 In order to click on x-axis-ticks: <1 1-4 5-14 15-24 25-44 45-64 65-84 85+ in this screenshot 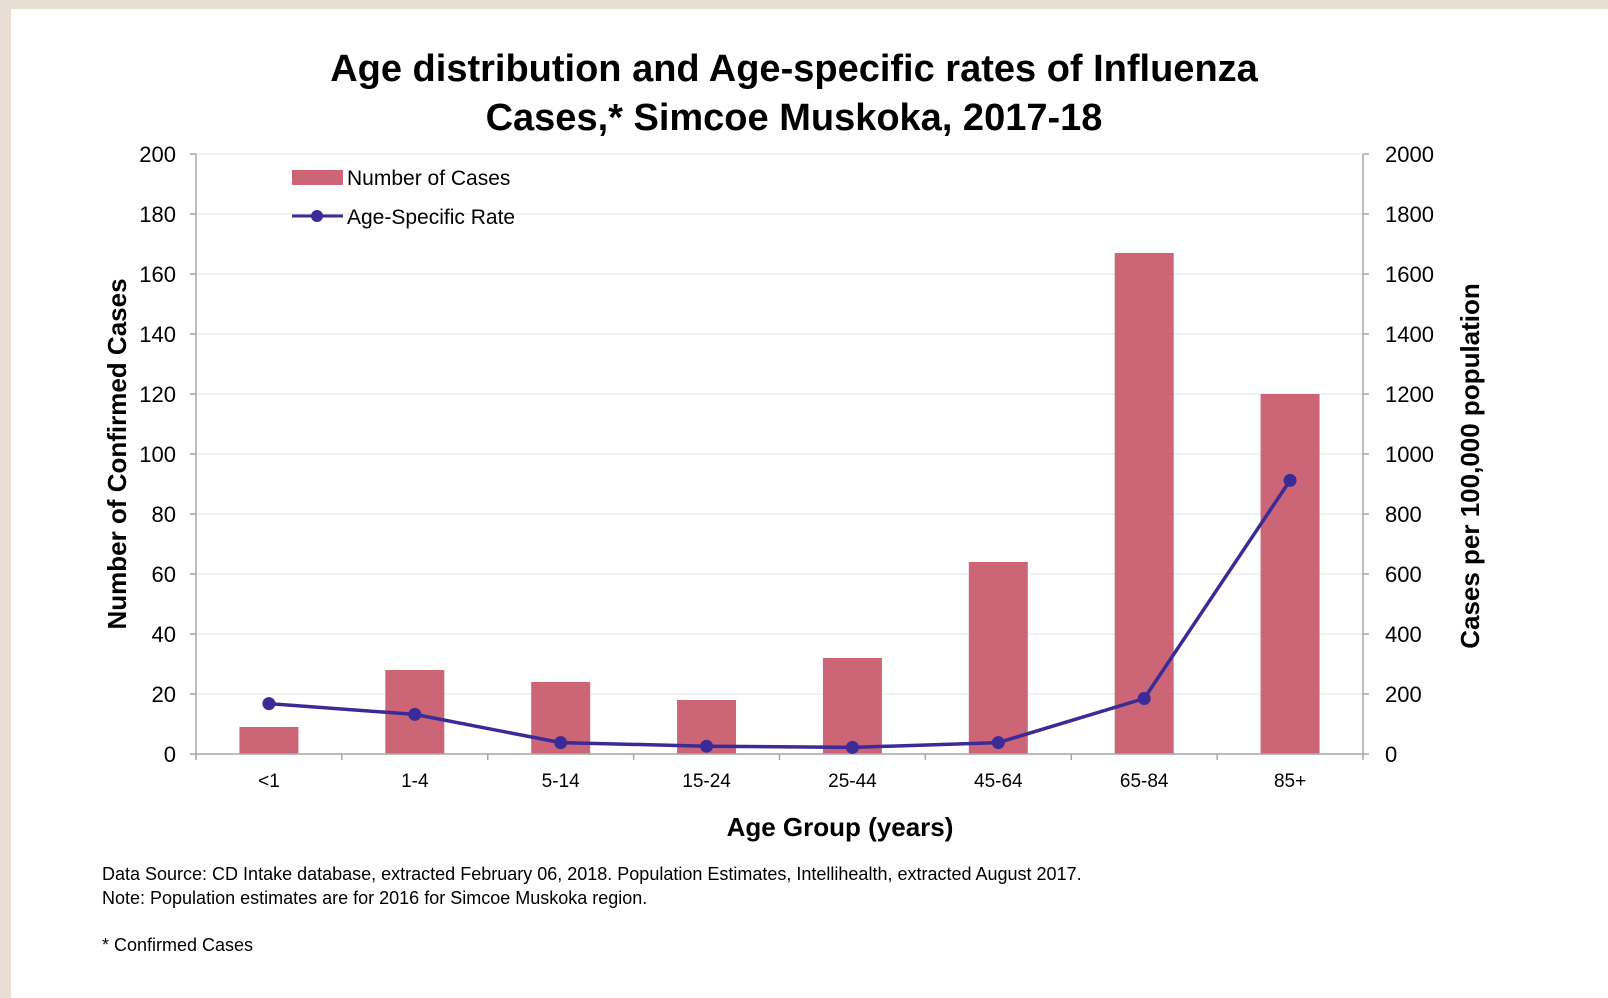, I will do `click(782, 781)`.